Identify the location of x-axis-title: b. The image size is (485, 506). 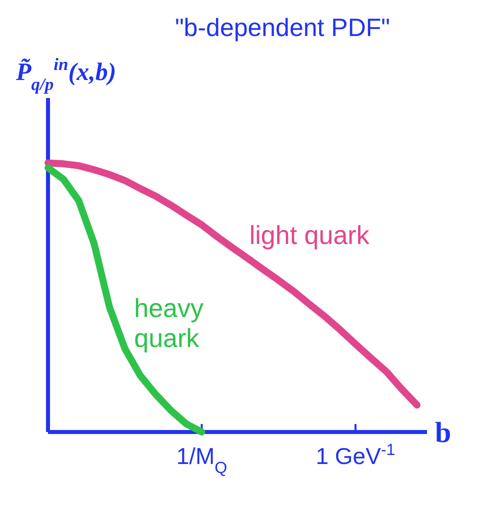
(443, 433).